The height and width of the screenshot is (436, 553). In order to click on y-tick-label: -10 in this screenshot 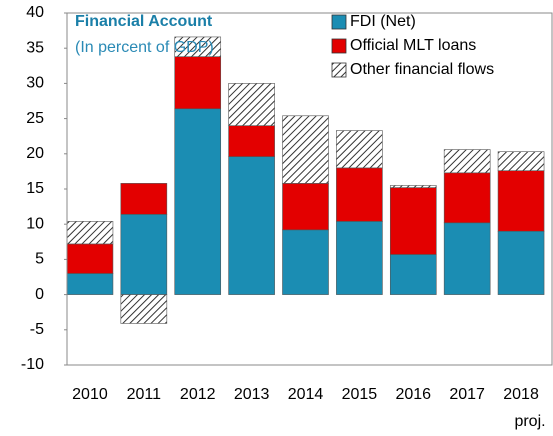, I will do `click(32, 364)`.